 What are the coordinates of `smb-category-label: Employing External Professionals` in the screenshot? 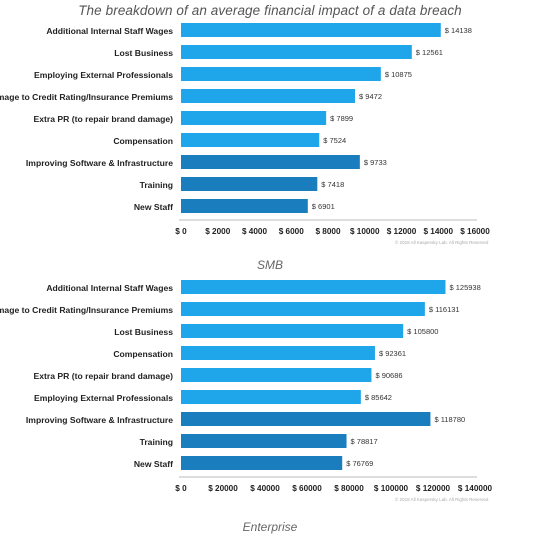 It's located at (103, 75).